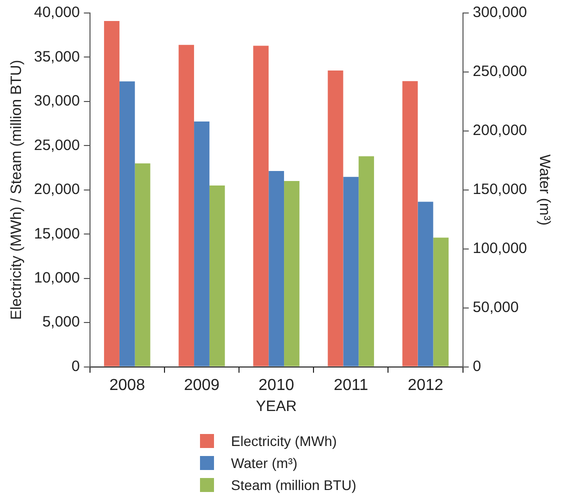  I want to click on y-tick-label: 0, so click(76, 366).